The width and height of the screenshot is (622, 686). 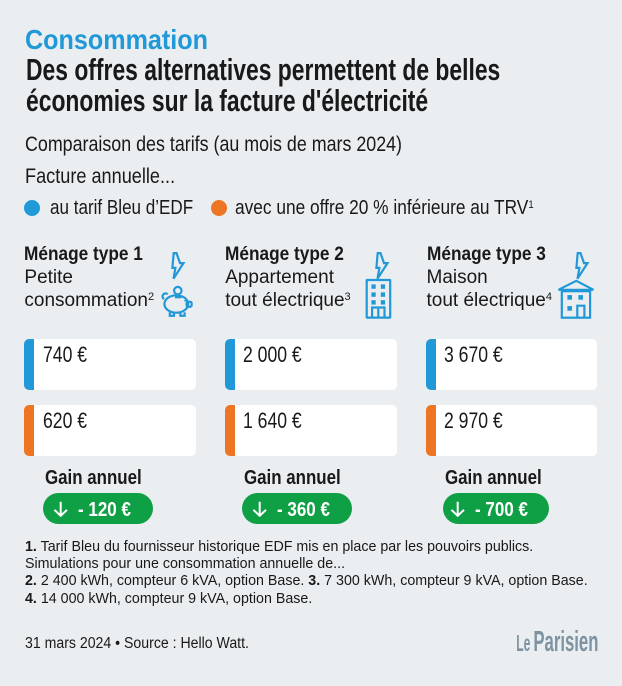 I want to click on svg-text: Parisien, so click(x=565, y=641).